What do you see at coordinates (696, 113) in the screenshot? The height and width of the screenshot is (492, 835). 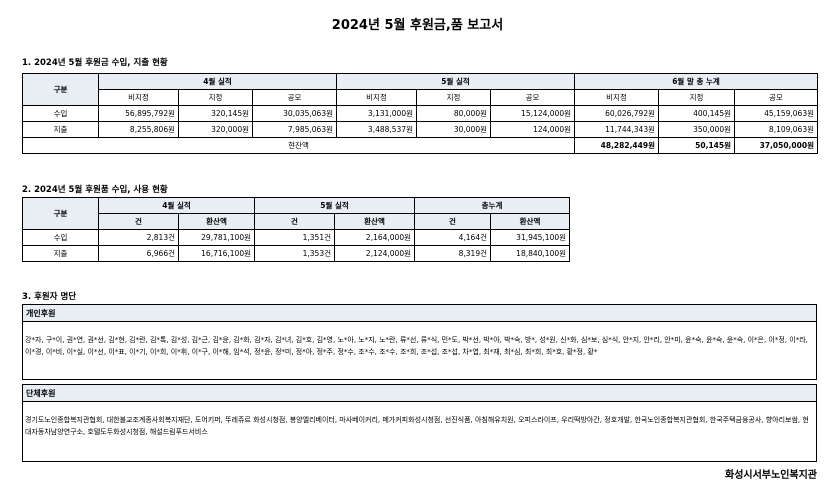 I see `table-cell: 400,145원` at bounding box center [696, 113].